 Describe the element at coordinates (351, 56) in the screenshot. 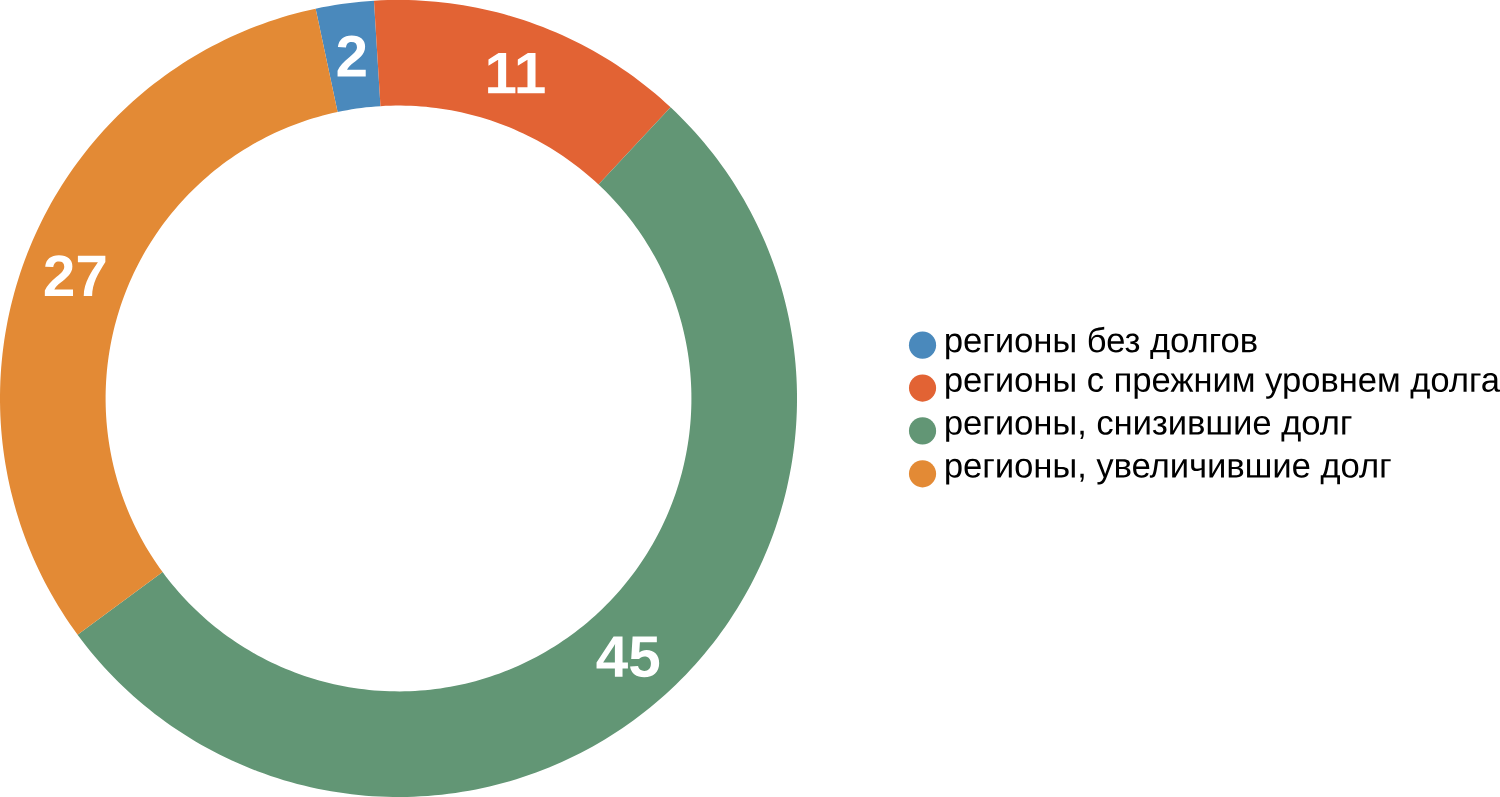

I see `data-label: 2` at that location.